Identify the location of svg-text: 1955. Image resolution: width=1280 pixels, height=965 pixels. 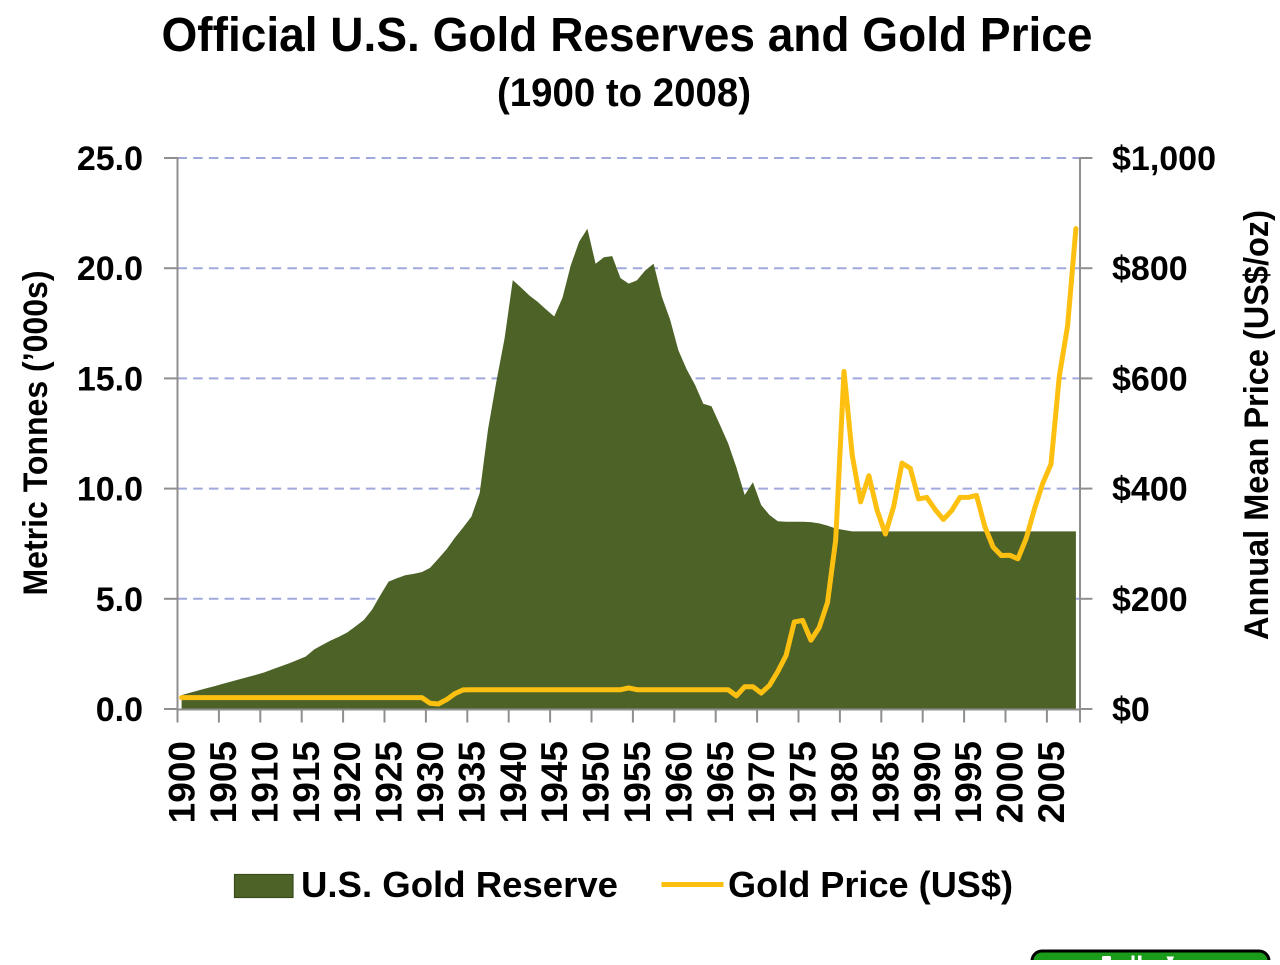
(637, 782).